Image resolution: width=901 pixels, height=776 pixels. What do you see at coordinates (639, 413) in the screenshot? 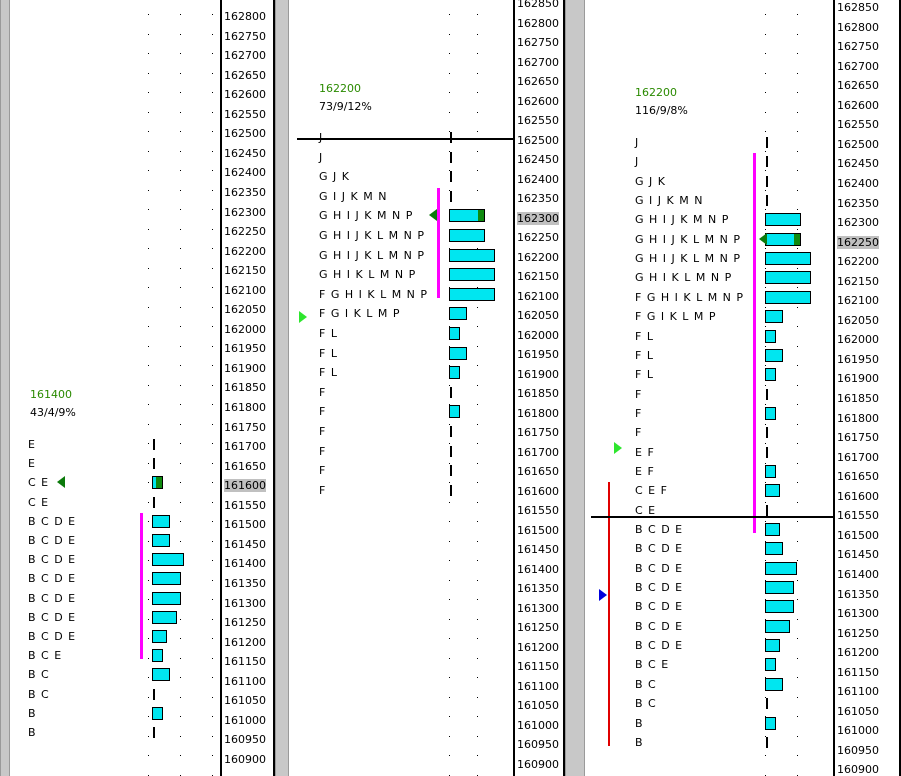
I see `tpo-letters: F` at bounding box center [639, 413].